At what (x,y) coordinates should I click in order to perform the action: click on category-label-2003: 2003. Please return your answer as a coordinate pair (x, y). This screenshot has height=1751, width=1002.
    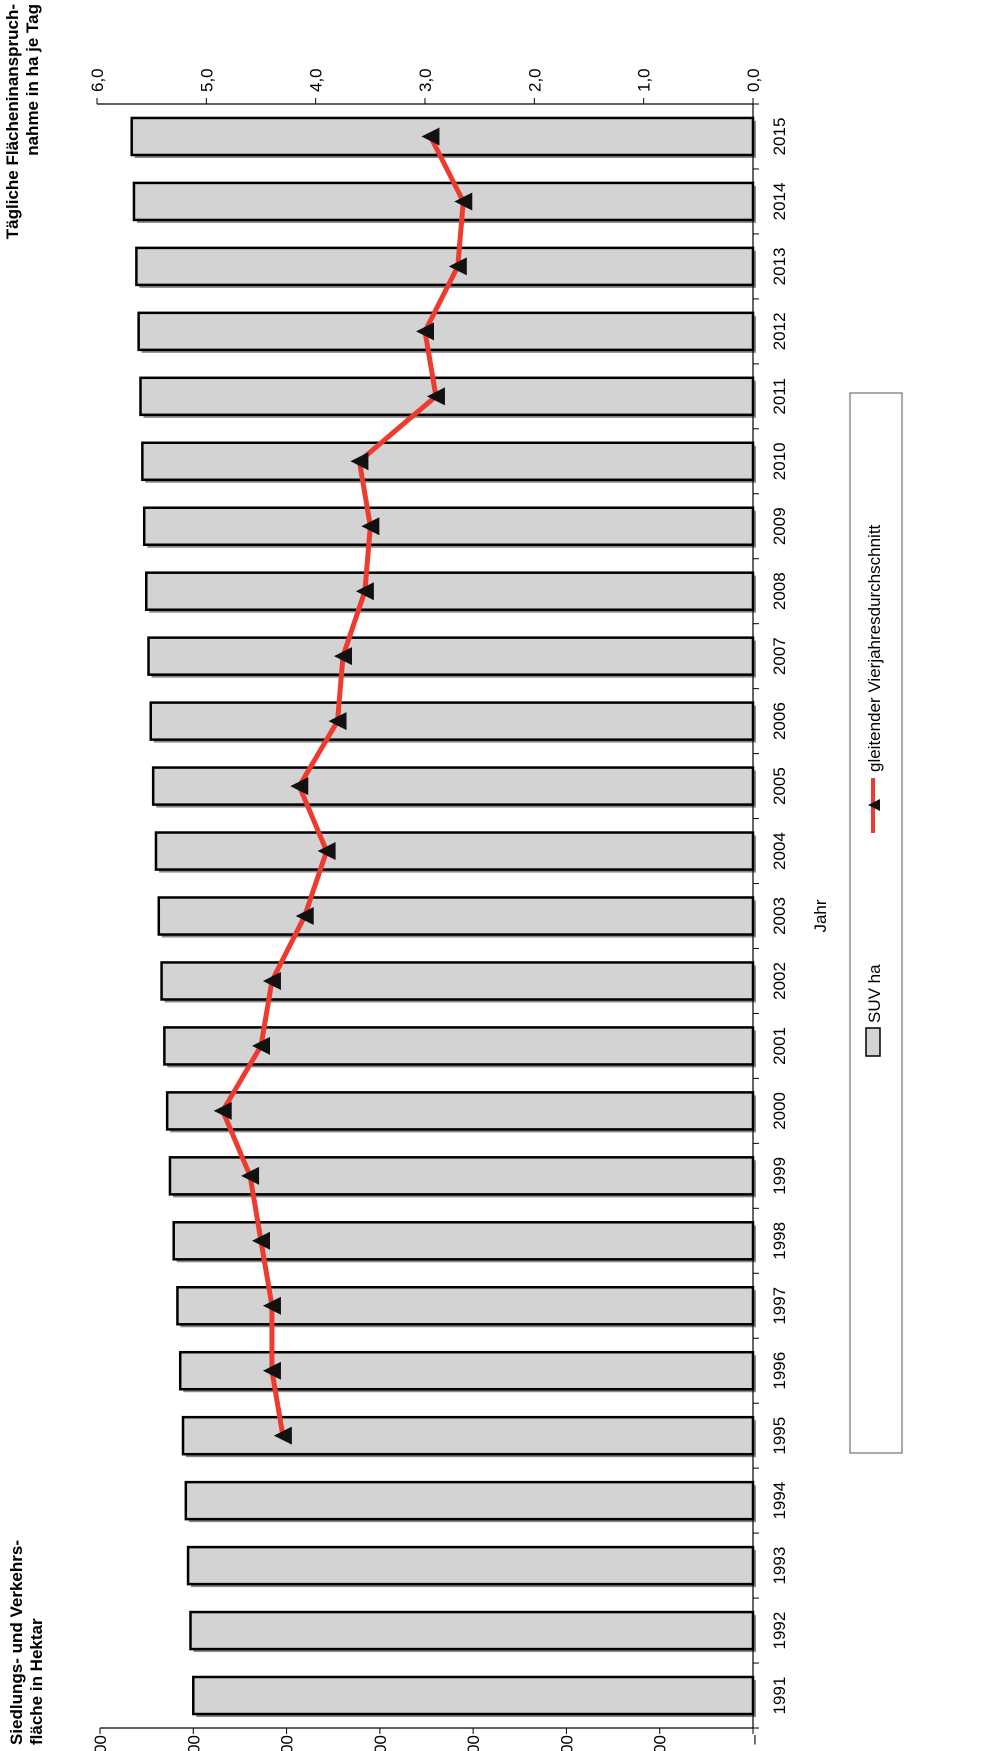
    Looking at the image, I should click on (779, 916).